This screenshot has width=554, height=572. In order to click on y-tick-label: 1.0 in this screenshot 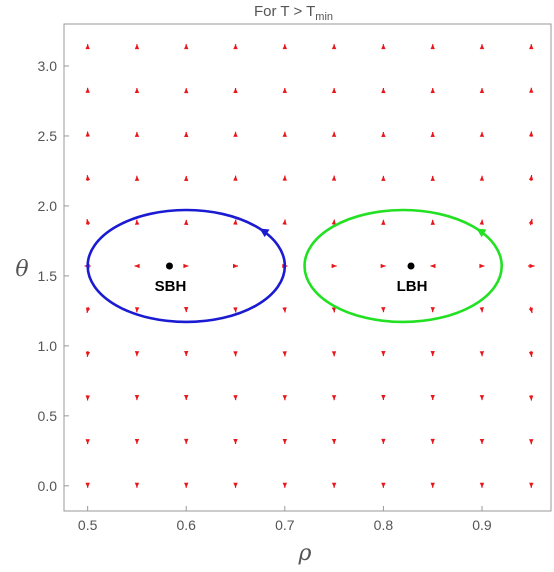, I will do `click(48, 346)`.